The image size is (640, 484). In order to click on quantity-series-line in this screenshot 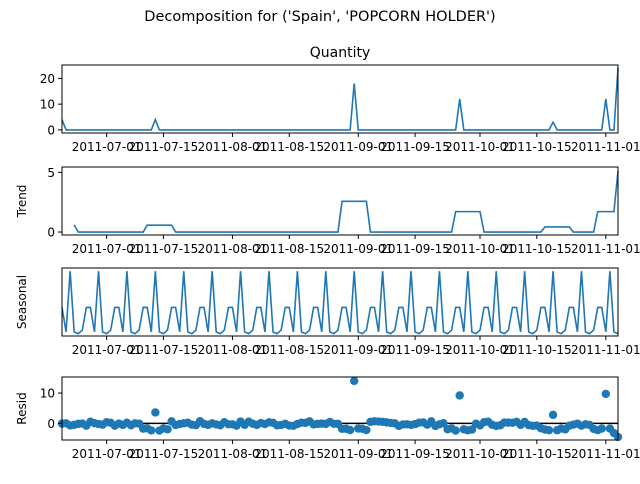, I will do `click(340, 99)`.